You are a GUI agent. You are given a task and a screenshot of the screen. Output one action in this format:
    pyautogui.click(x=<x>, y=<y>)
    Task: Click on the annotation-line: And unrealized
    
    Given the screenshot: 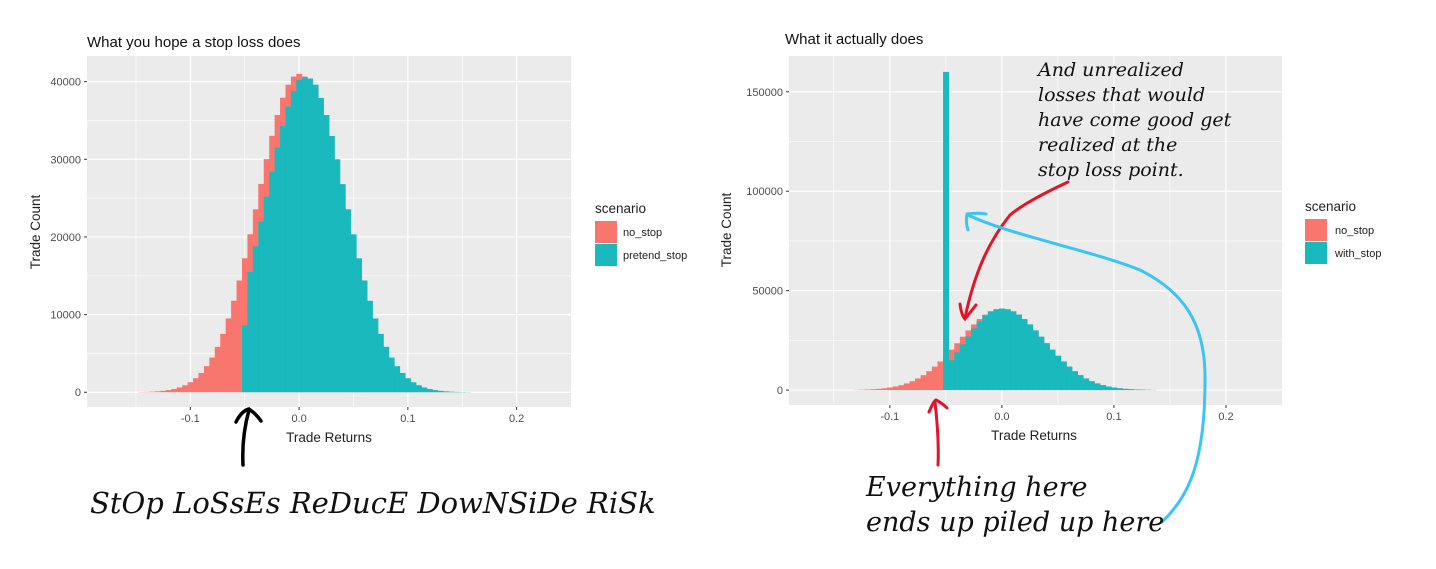 What is the action you would take?
    pyautogui.click(x=1110, y=70)
    